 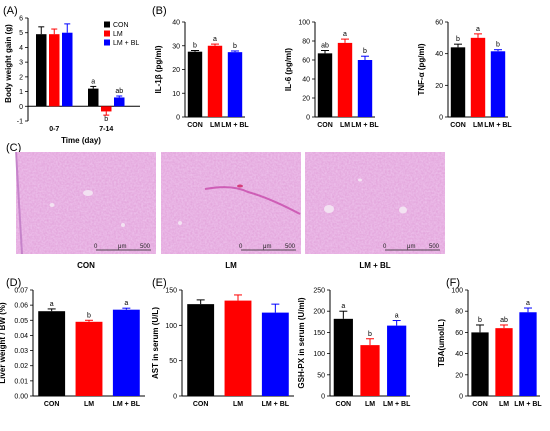 What do you see at coordinates (411, 247) in the screenshot?
I see `scale-bar-lm-bl: 0 μm 500` at bounding box center [411, 247].